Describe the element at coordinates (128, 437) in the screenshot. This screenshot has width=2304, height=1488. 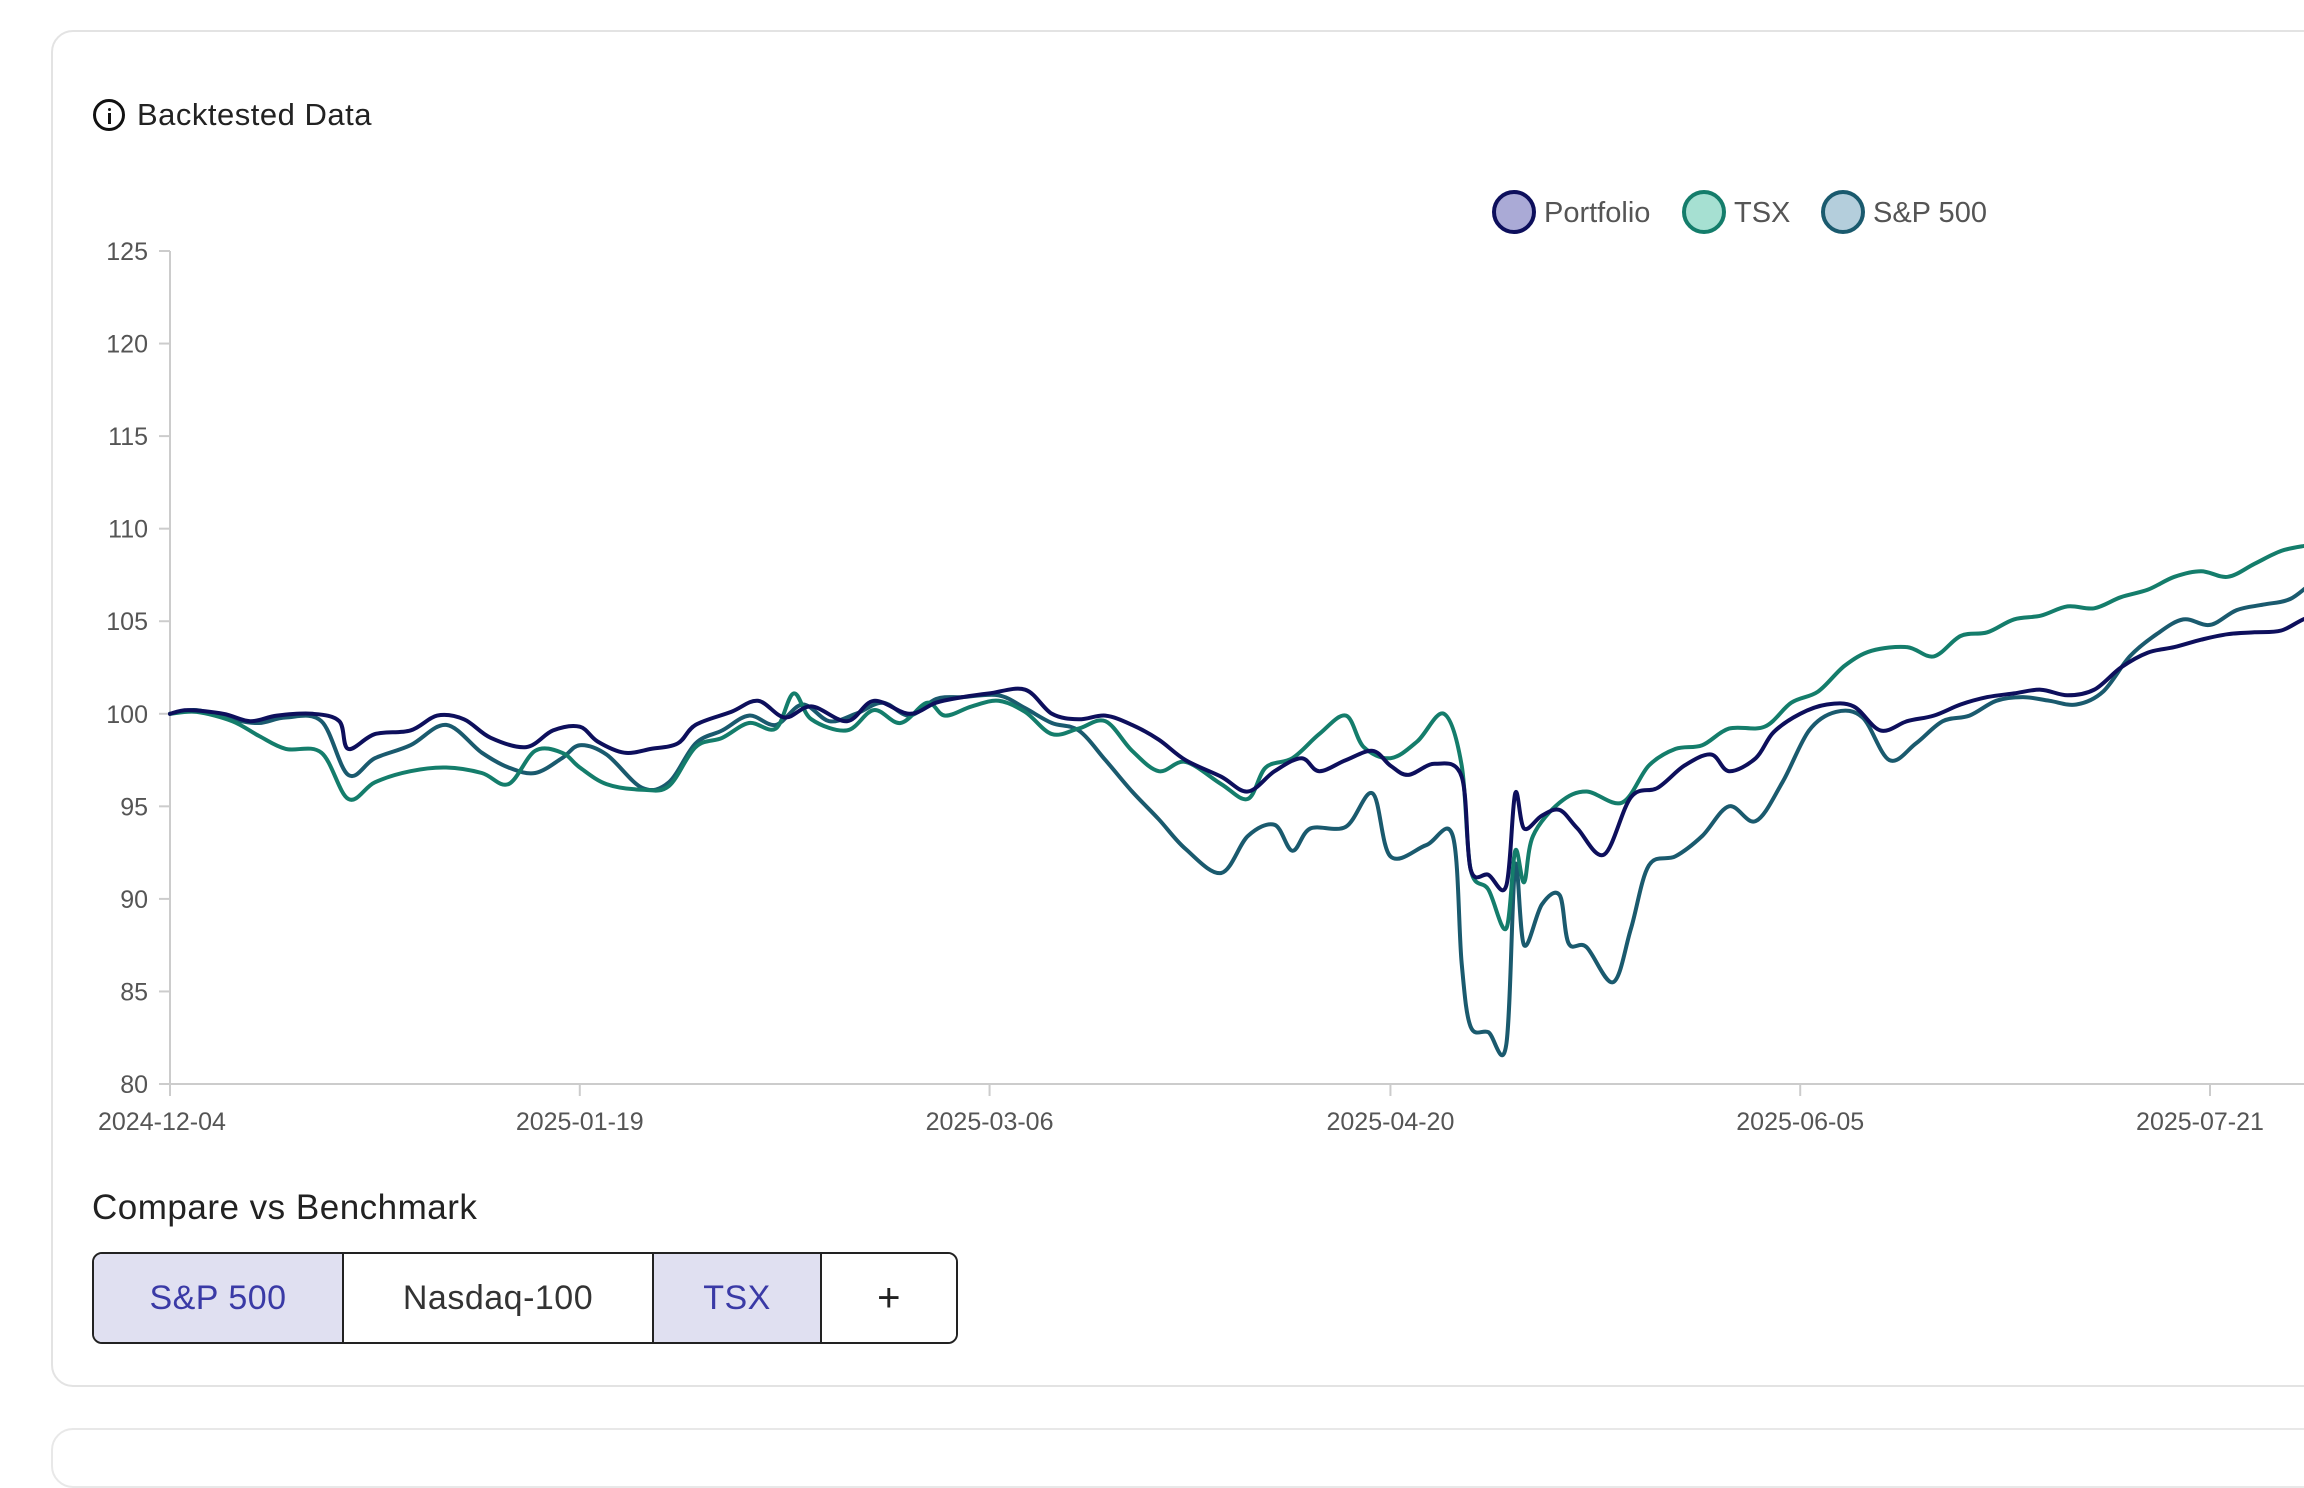
I see `y-tick-label: 115` at that location.